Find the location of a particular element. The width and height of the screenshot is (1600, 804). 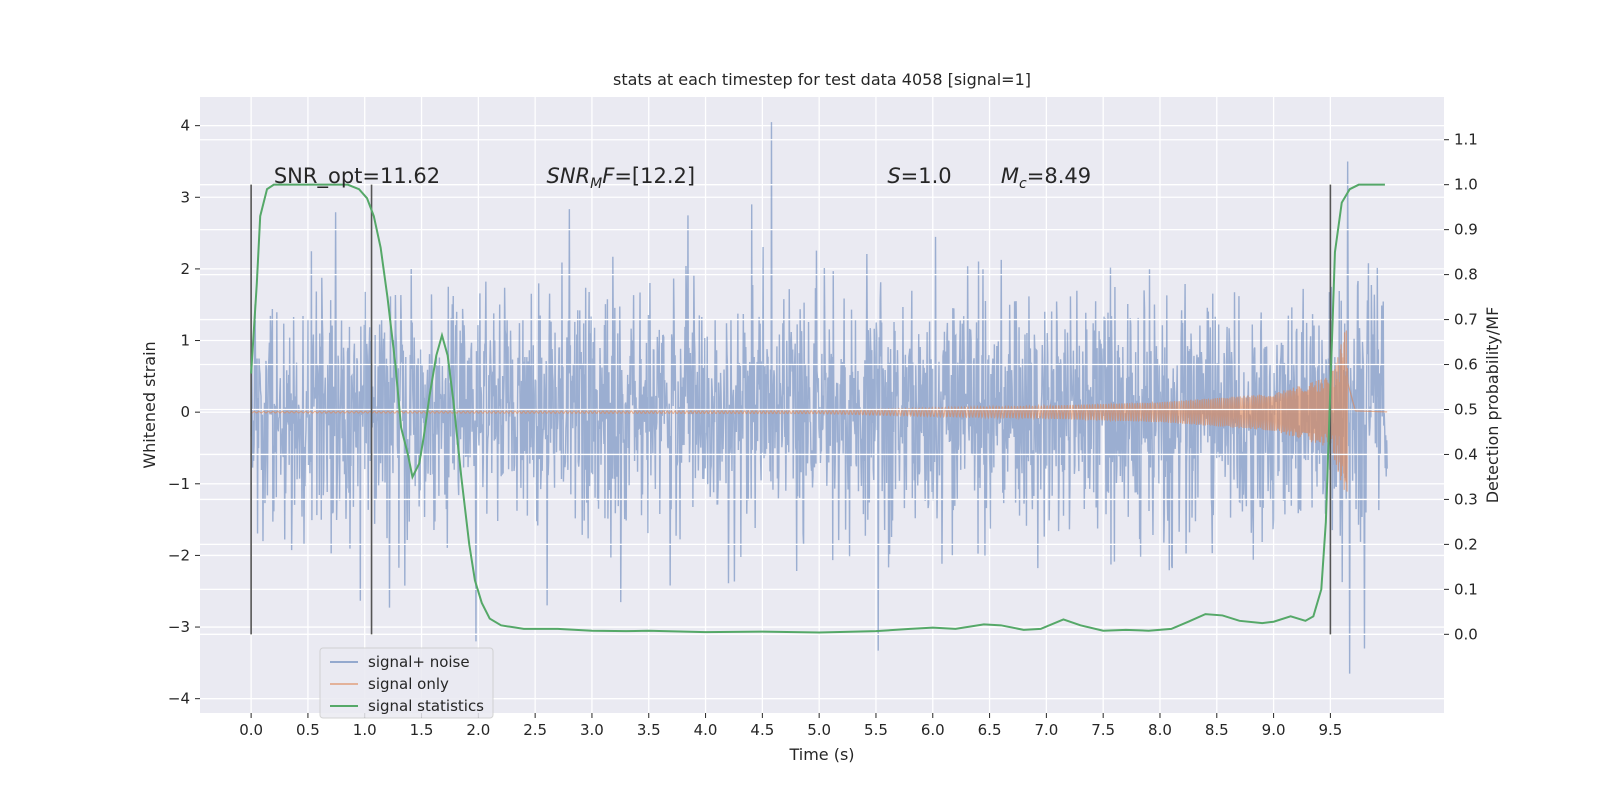

y-tick-label-right: 0.8 is located at coordinates (1466, 275).